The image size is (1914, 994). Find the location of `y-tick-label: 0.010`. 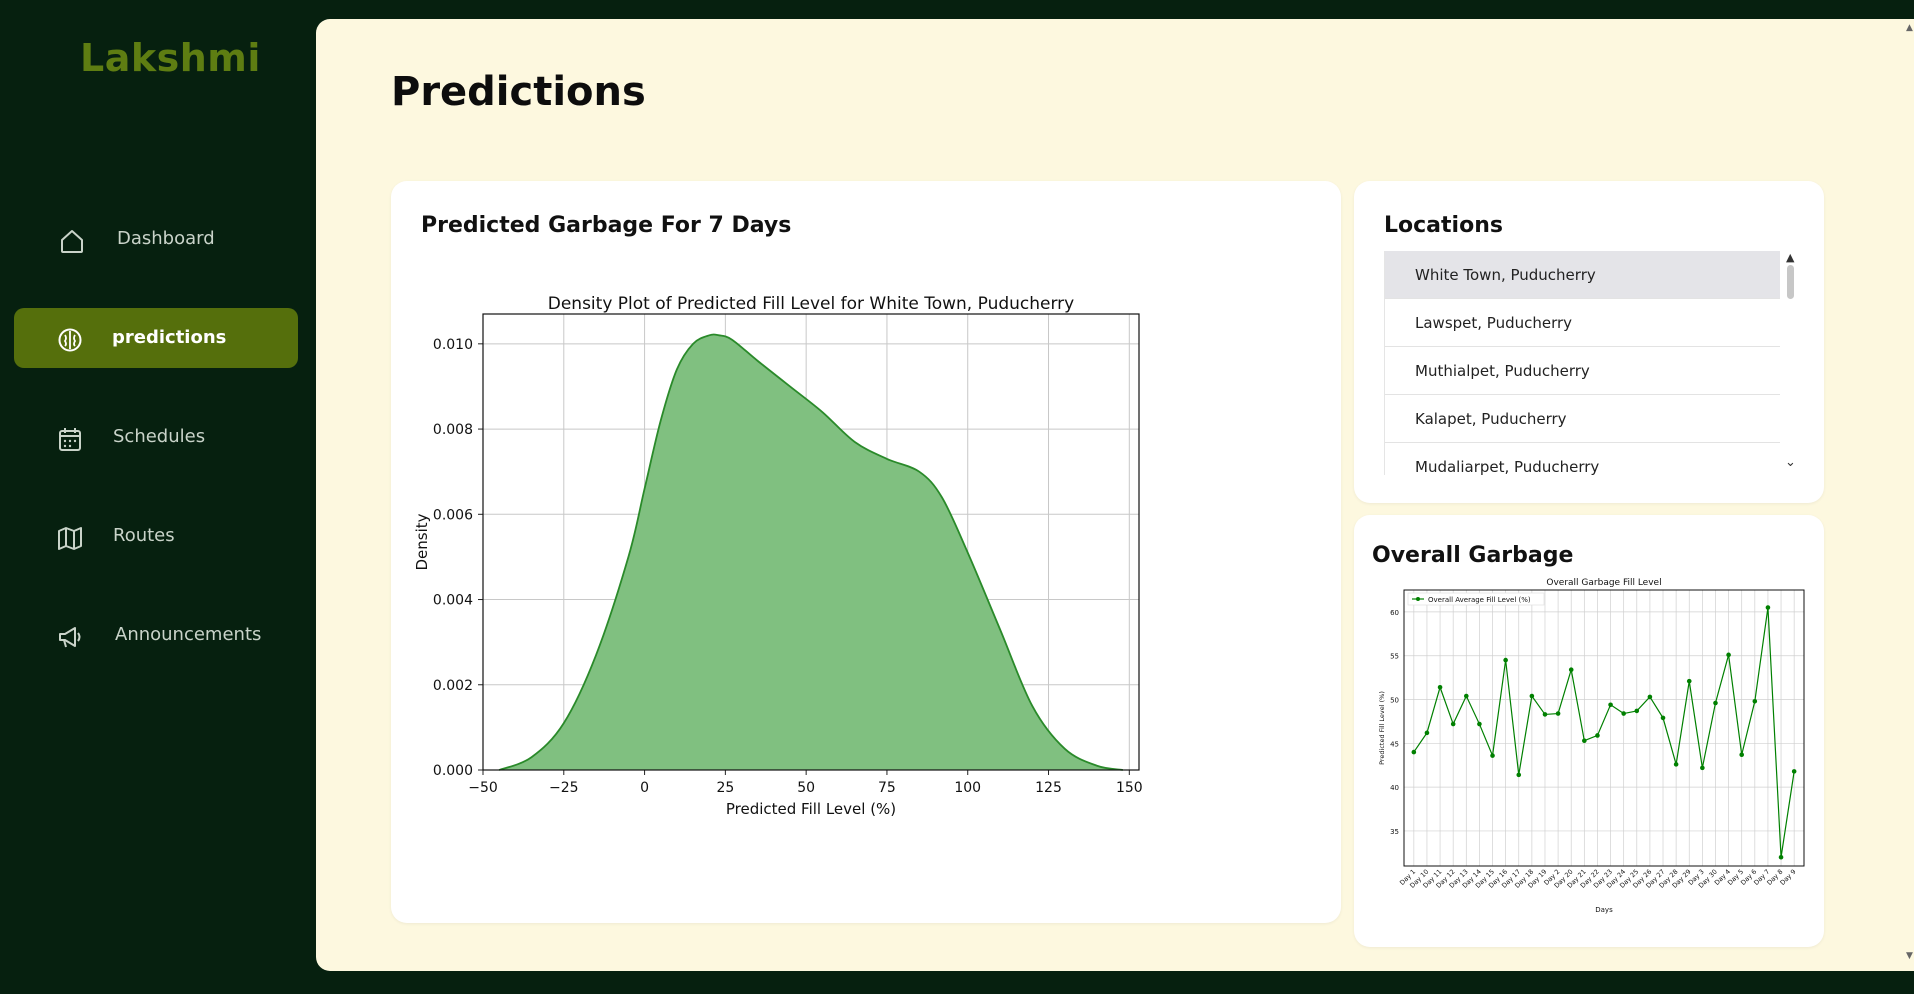

y-tick-label: 0.010 is located at coordinates (453, 345).